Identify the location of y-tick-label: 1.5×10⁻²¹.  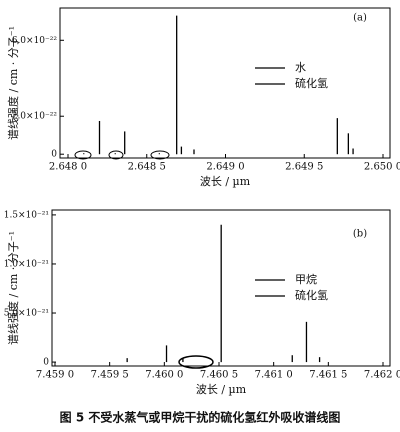
(26, 215).